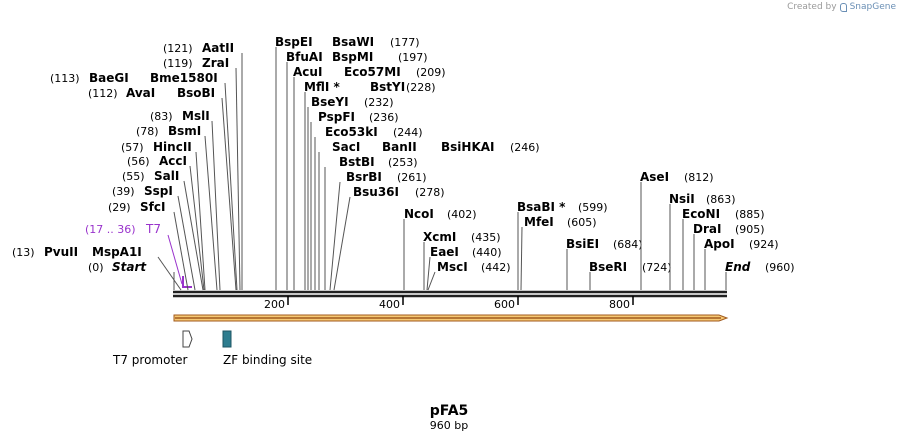 The height and width of the screenshot is (441, 900). I want to click on enzyme-site: (119) ZraI, so click(202, 173).